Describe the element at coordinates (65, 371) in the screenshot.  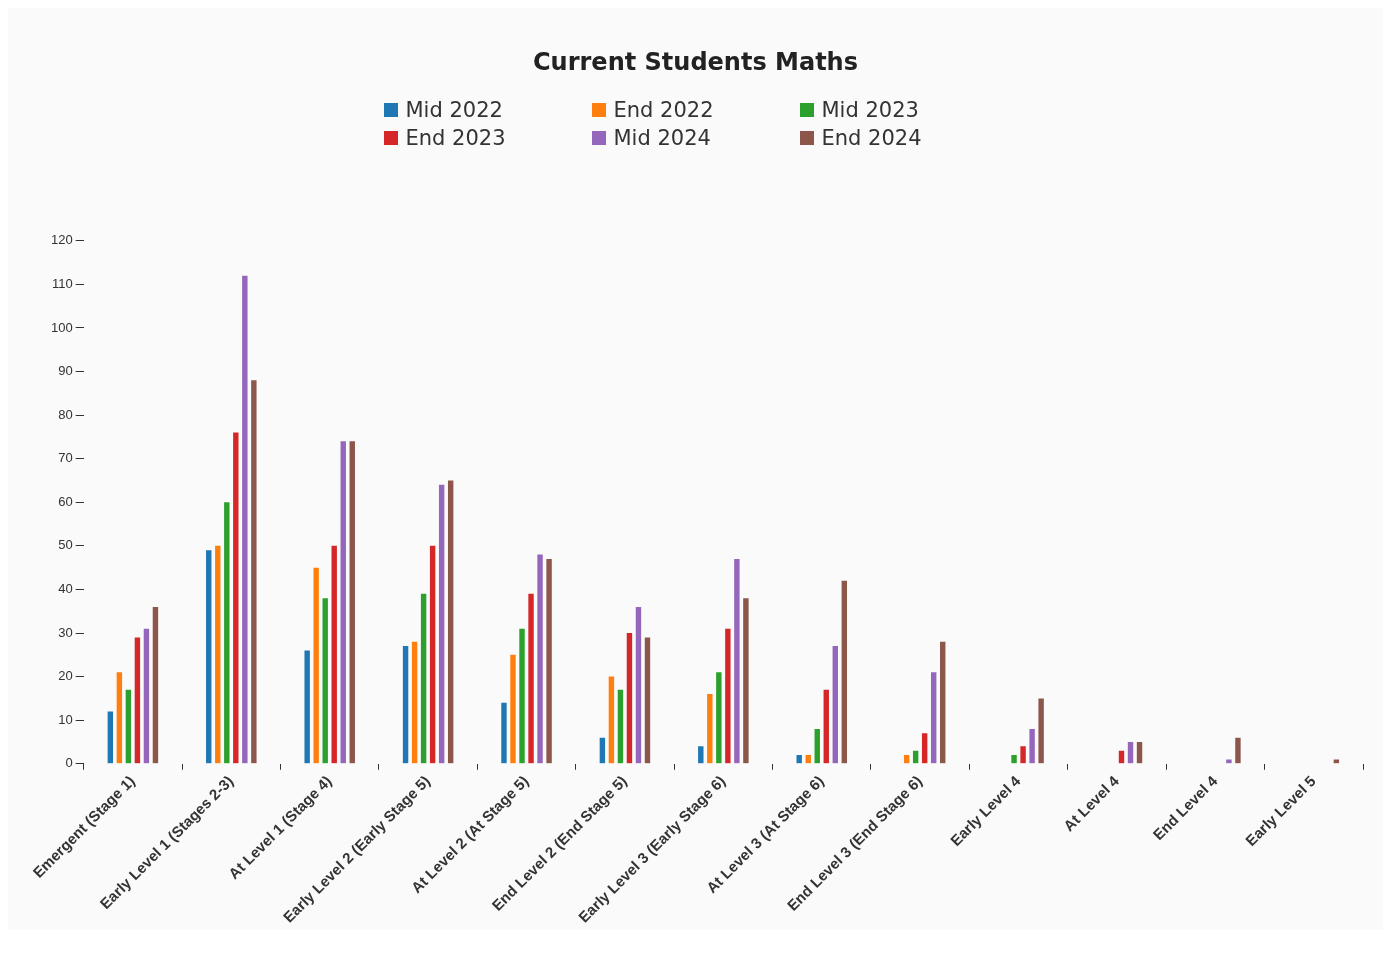
I see `y-tick-label: 90` at that location.